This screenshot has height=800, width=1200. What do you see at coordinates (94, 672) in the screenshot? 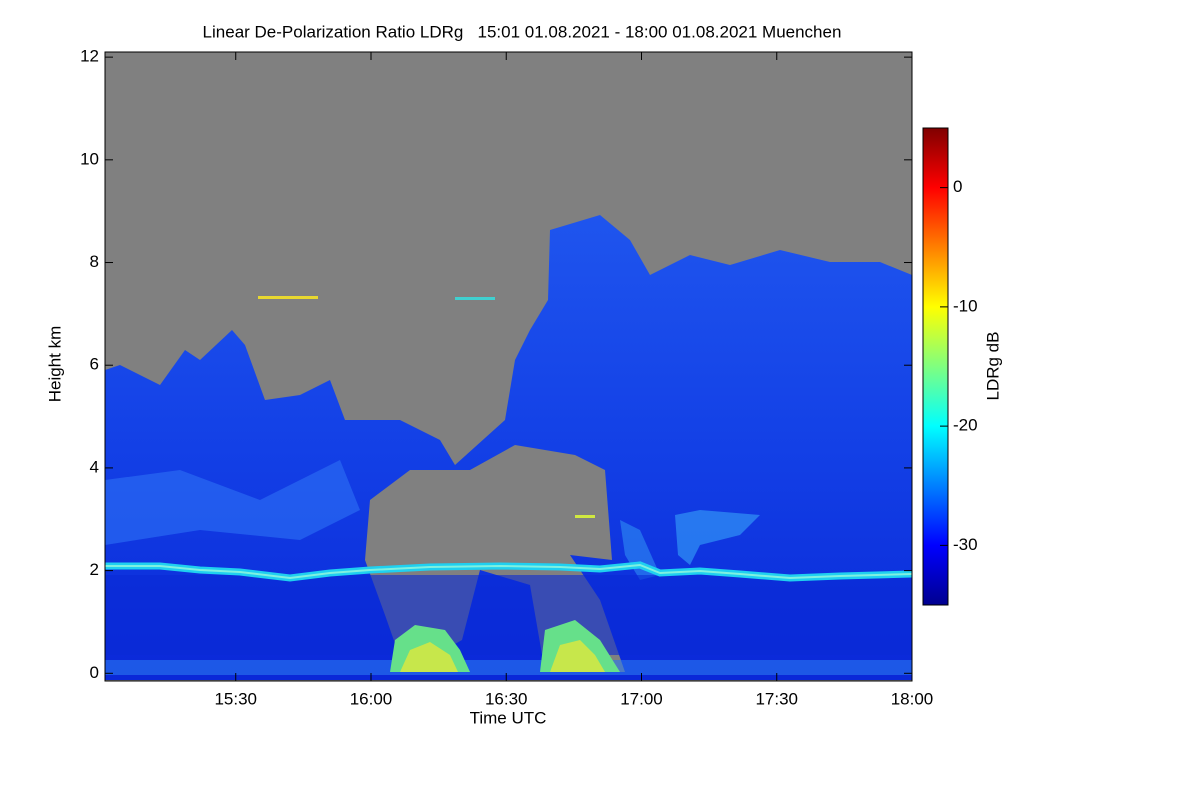
I see `y-tick-label: 0` at bounding box center [94, 672].